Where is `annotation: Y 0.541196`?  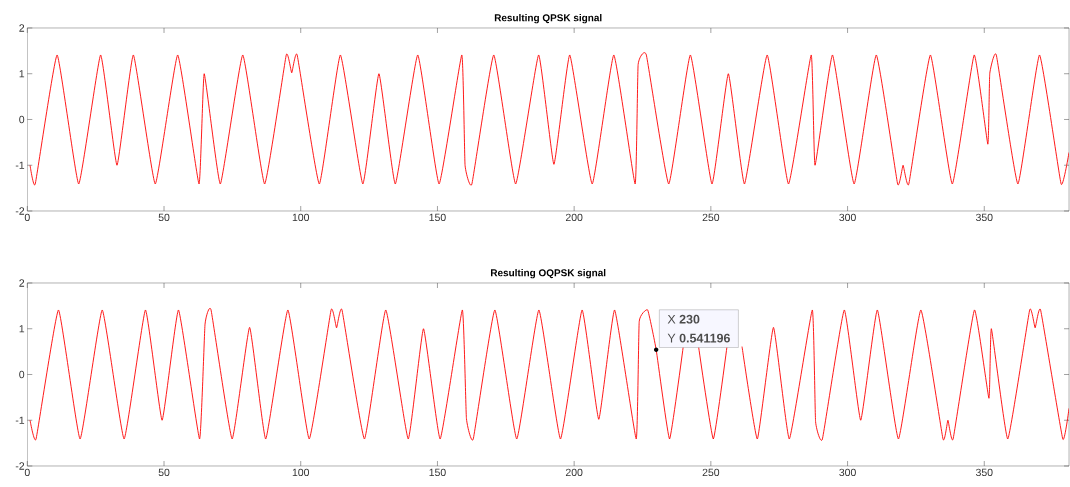
annotation: Y 0.541196 is located at coordinates (698, 338).